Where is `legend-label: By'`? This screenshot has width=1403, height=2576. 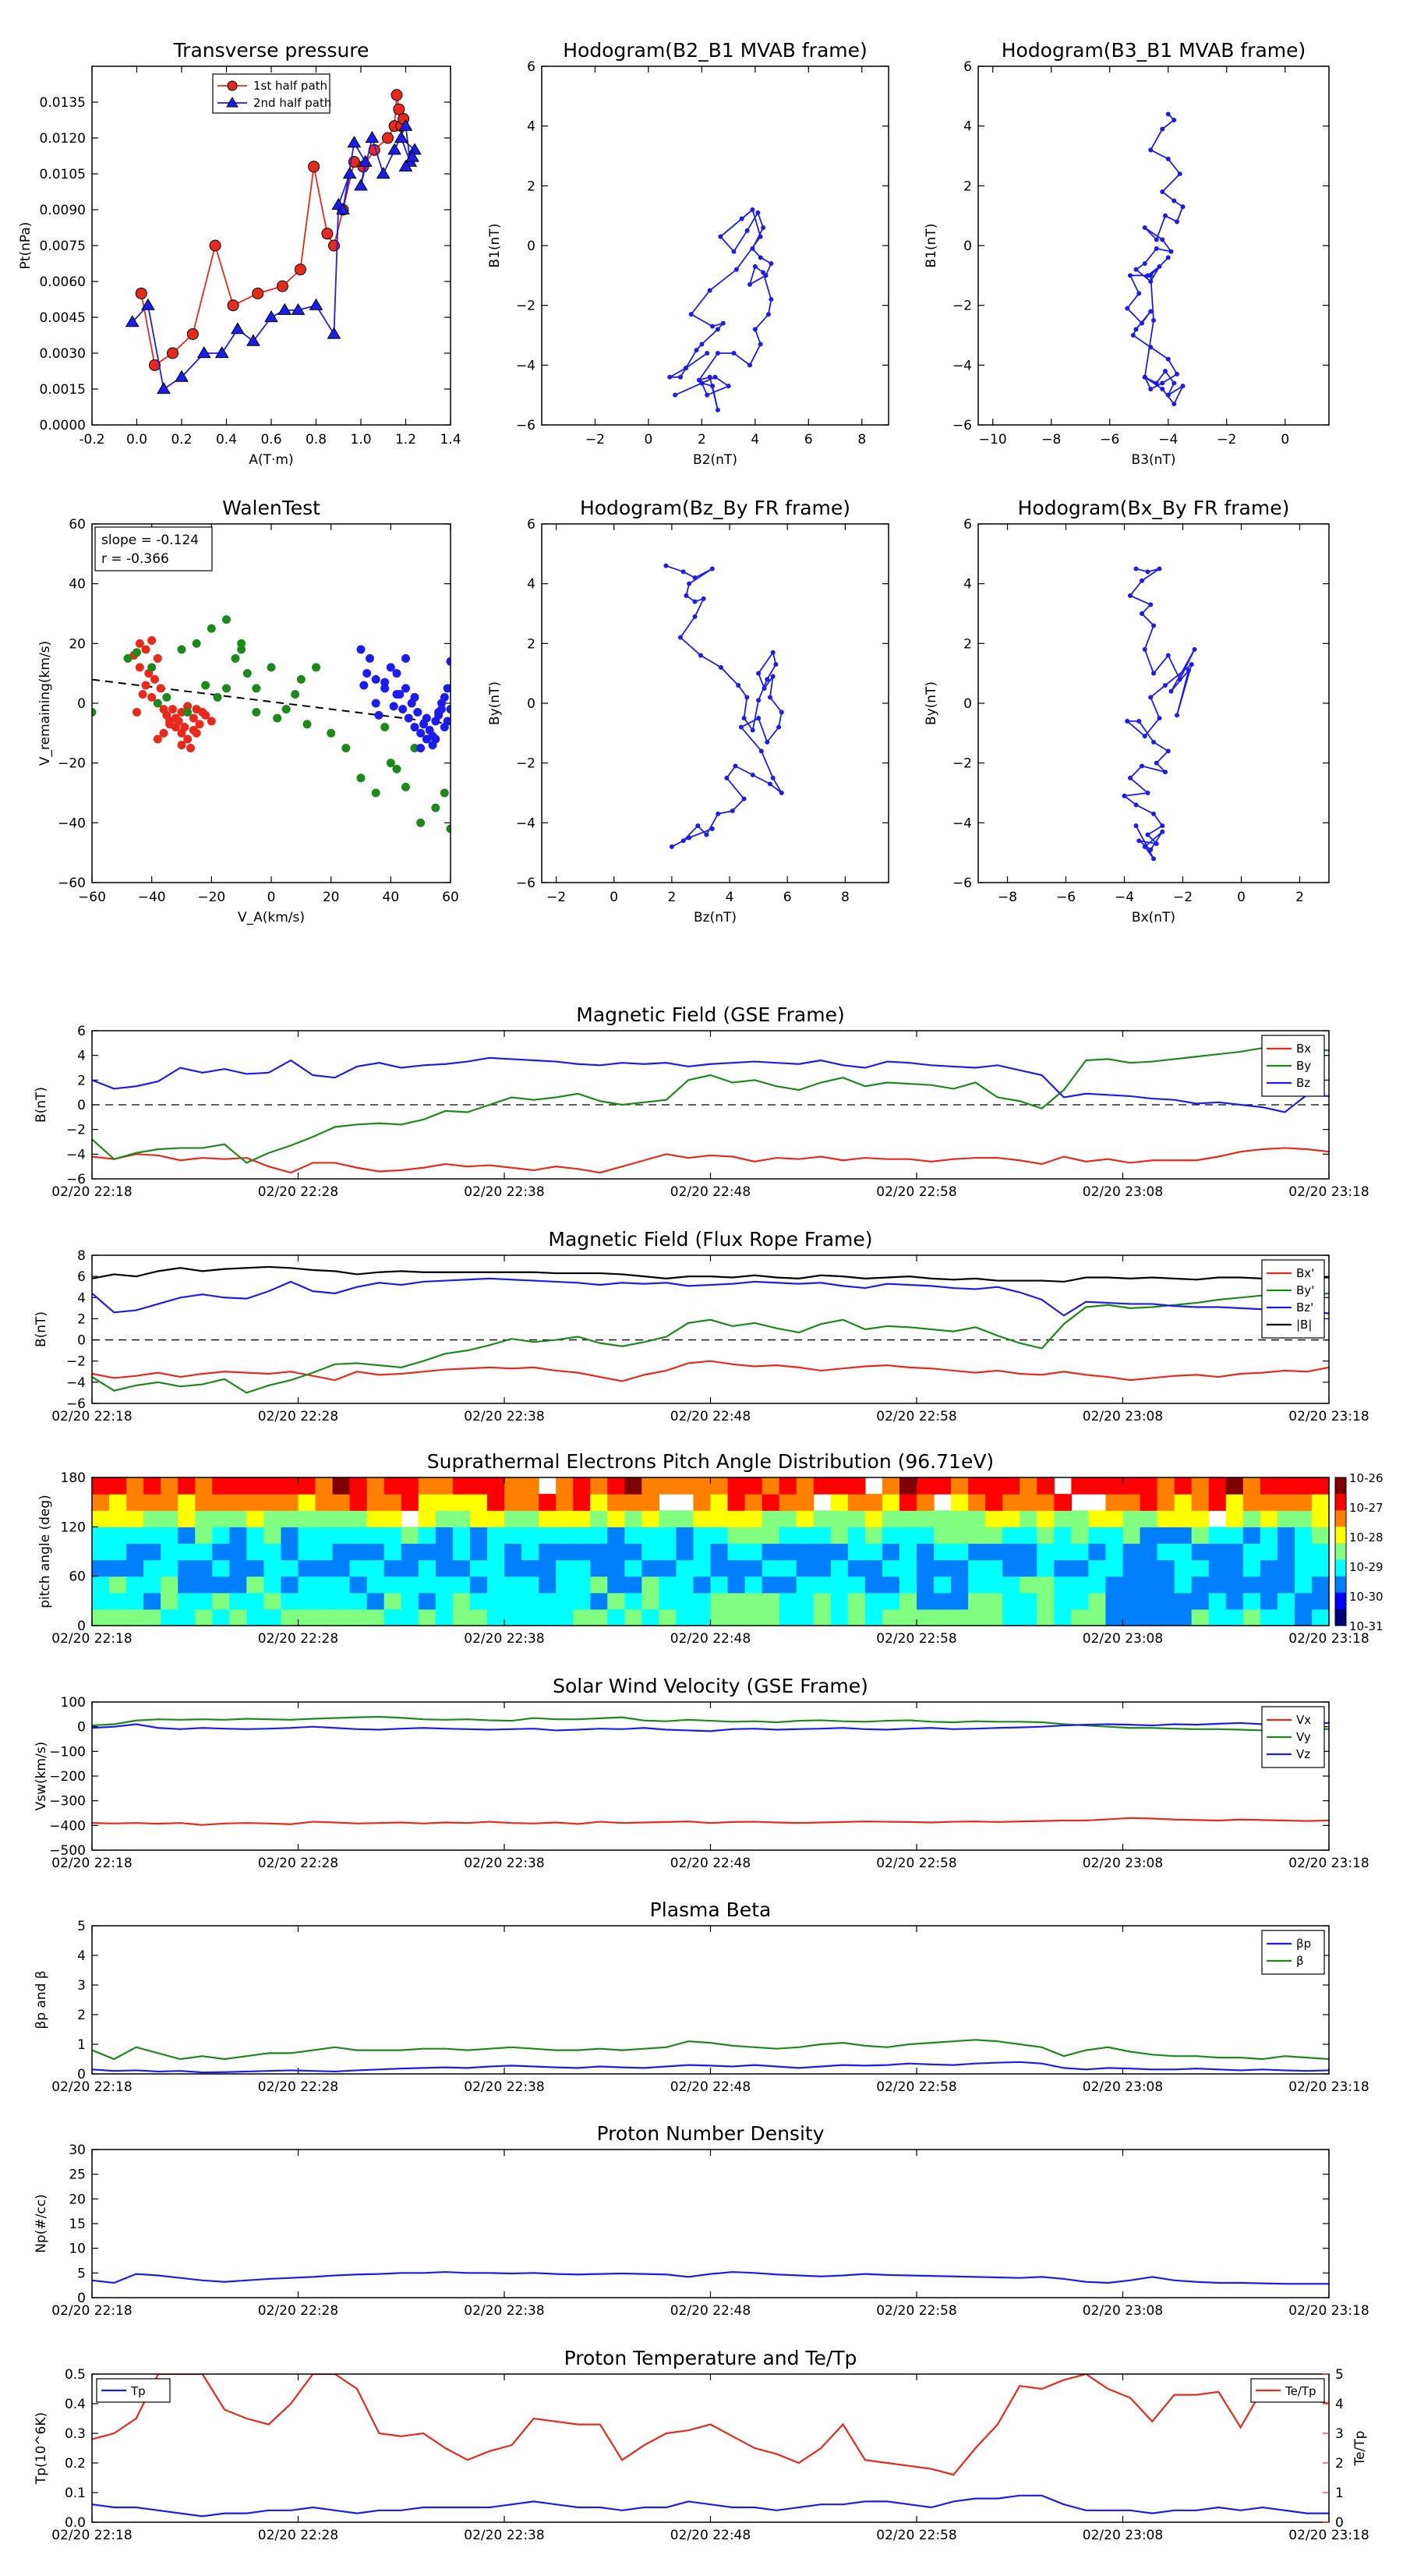 legend-label: By' is located at coordinates (1305, 1290).